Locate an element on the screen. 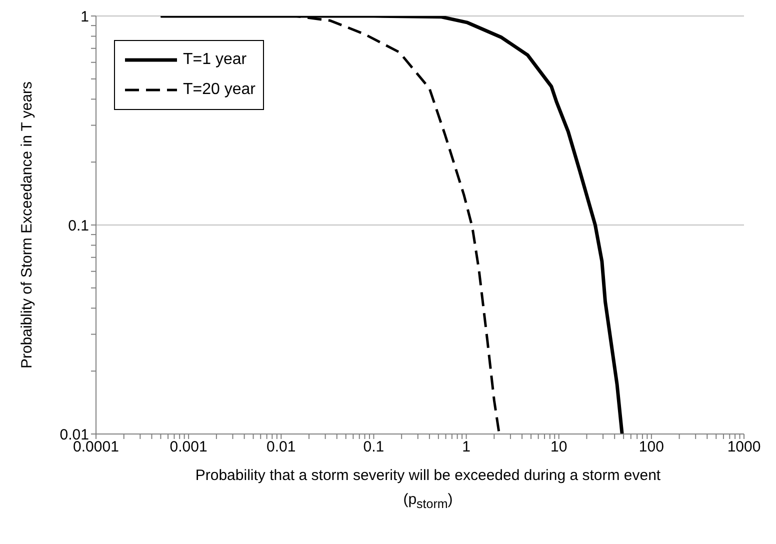 This screenshot has width=776, height=544. x-tick-label: 0.1 is located at coordinates (373, 447).